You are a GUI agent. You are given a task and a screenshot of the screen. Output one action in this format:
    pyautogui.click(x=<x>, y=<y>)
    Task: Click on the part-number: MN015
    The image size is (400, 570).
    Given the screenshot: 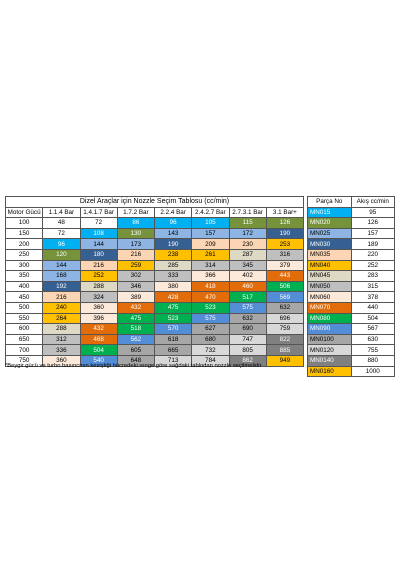 What is the action you would take?
    pyautogui.click(x=329, y=212)
    